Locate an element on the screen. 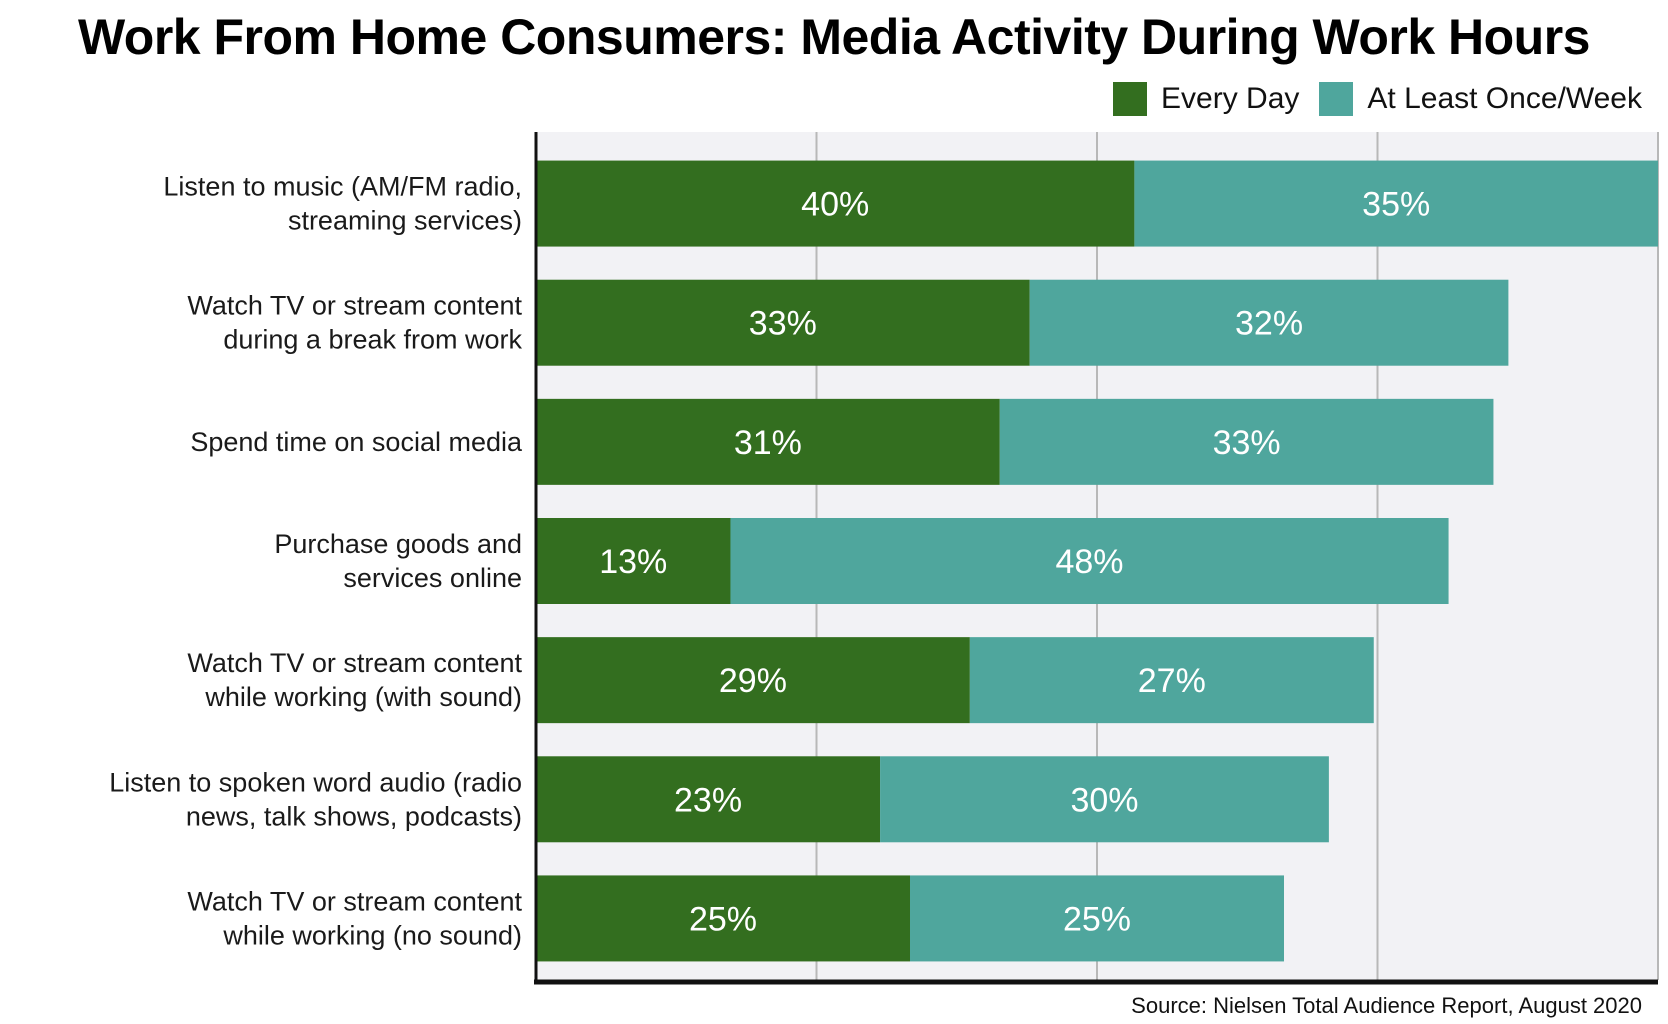 The height and width of the screenshot is (1024, 1668). legend-swatch-every-day is located at coordinates (1130, 99).